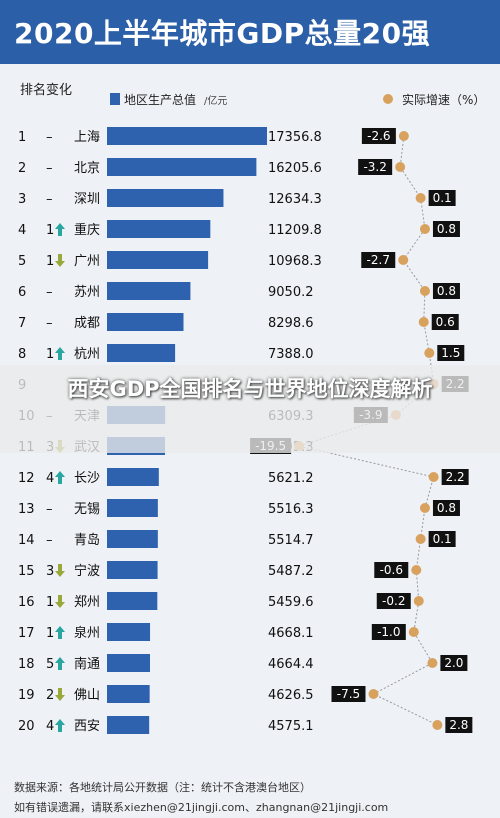 The image size is (500, 818). I want to click on gdp-value-label: 4575.1, so click(291, 726).